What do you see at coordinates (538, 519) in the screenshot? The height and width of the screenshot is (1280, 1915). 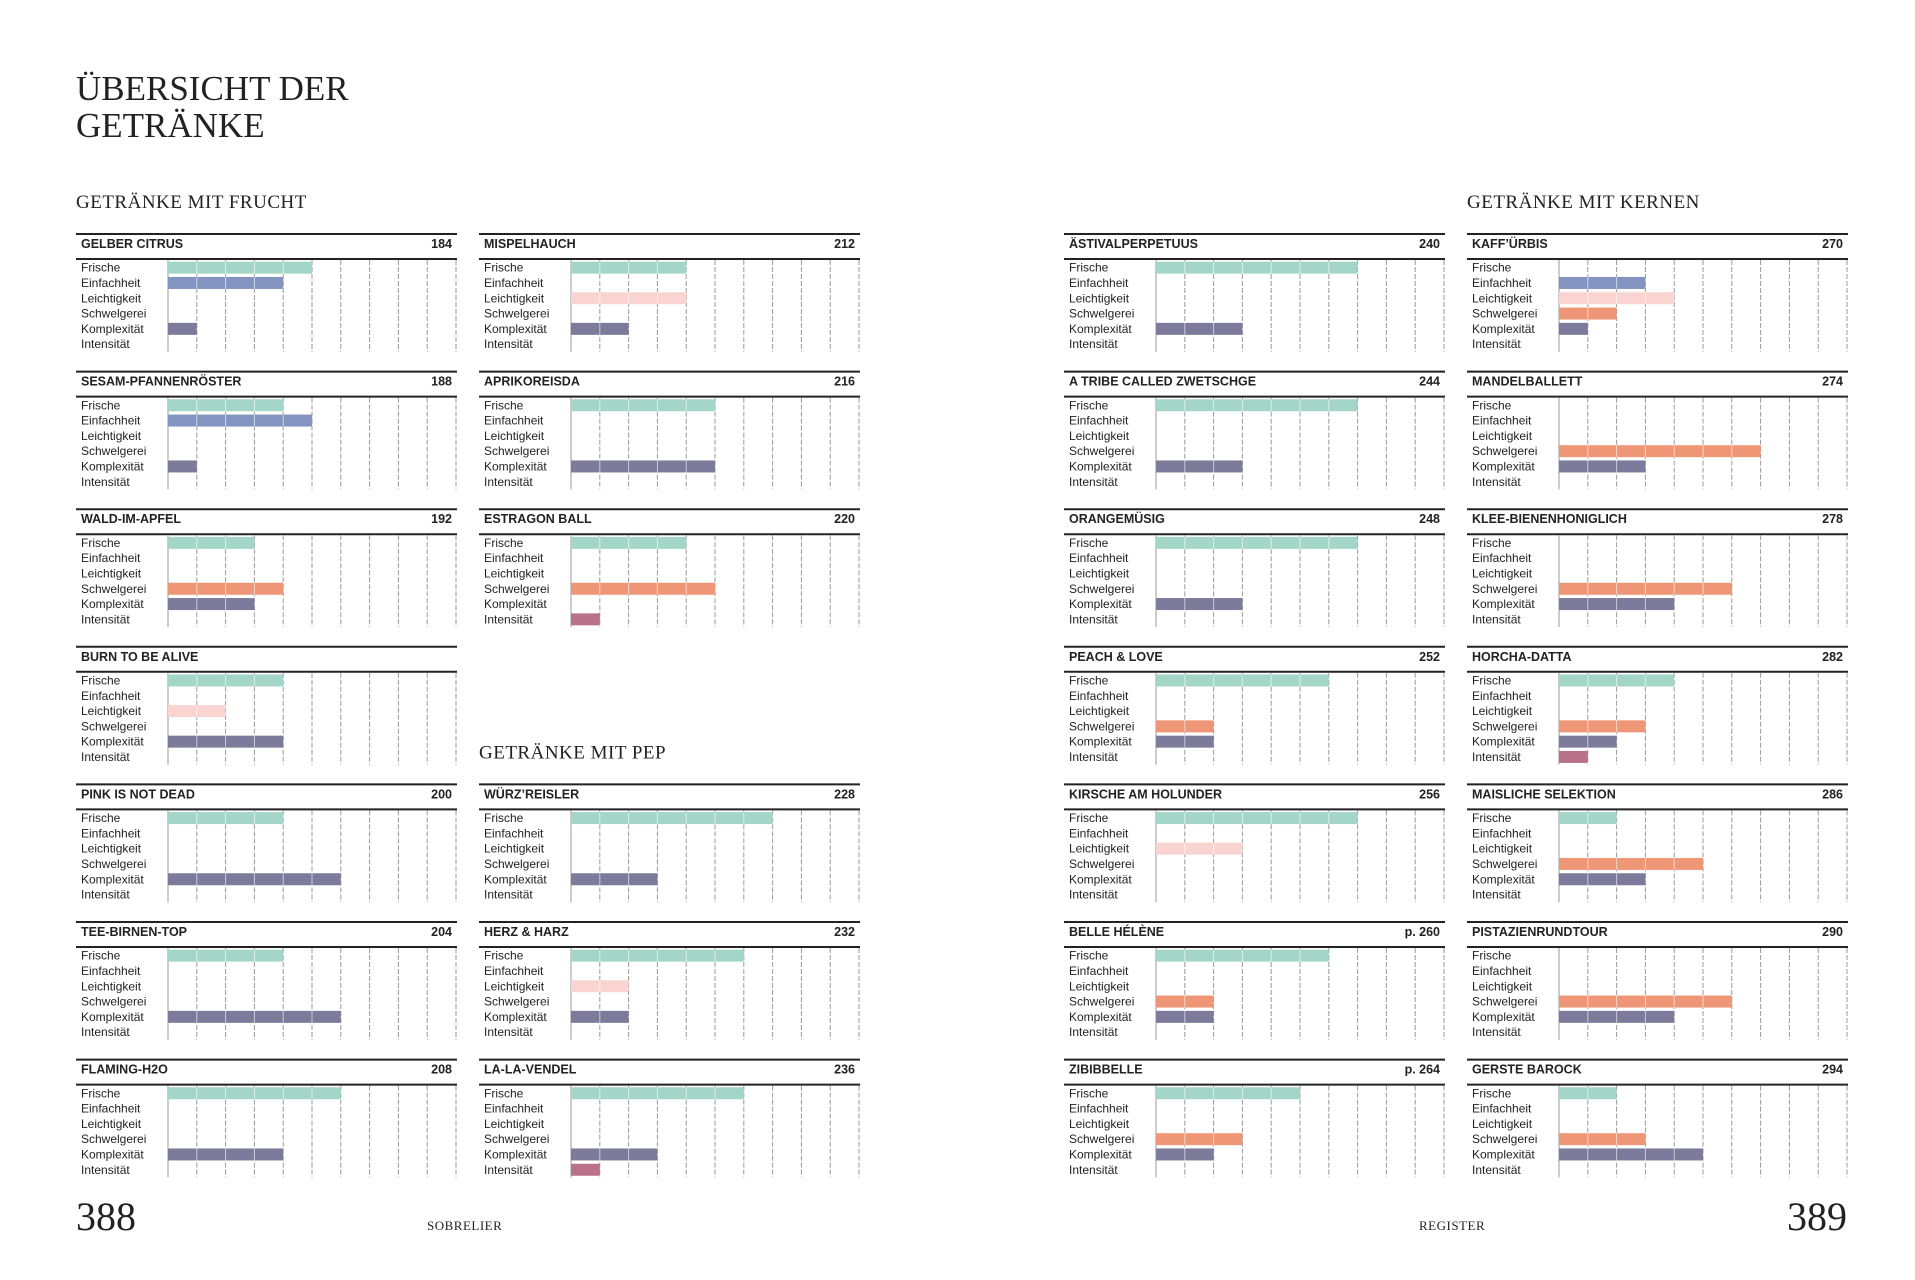 I see `drink-name: ESTRAGON BALL` at bounding box center [538, 519].